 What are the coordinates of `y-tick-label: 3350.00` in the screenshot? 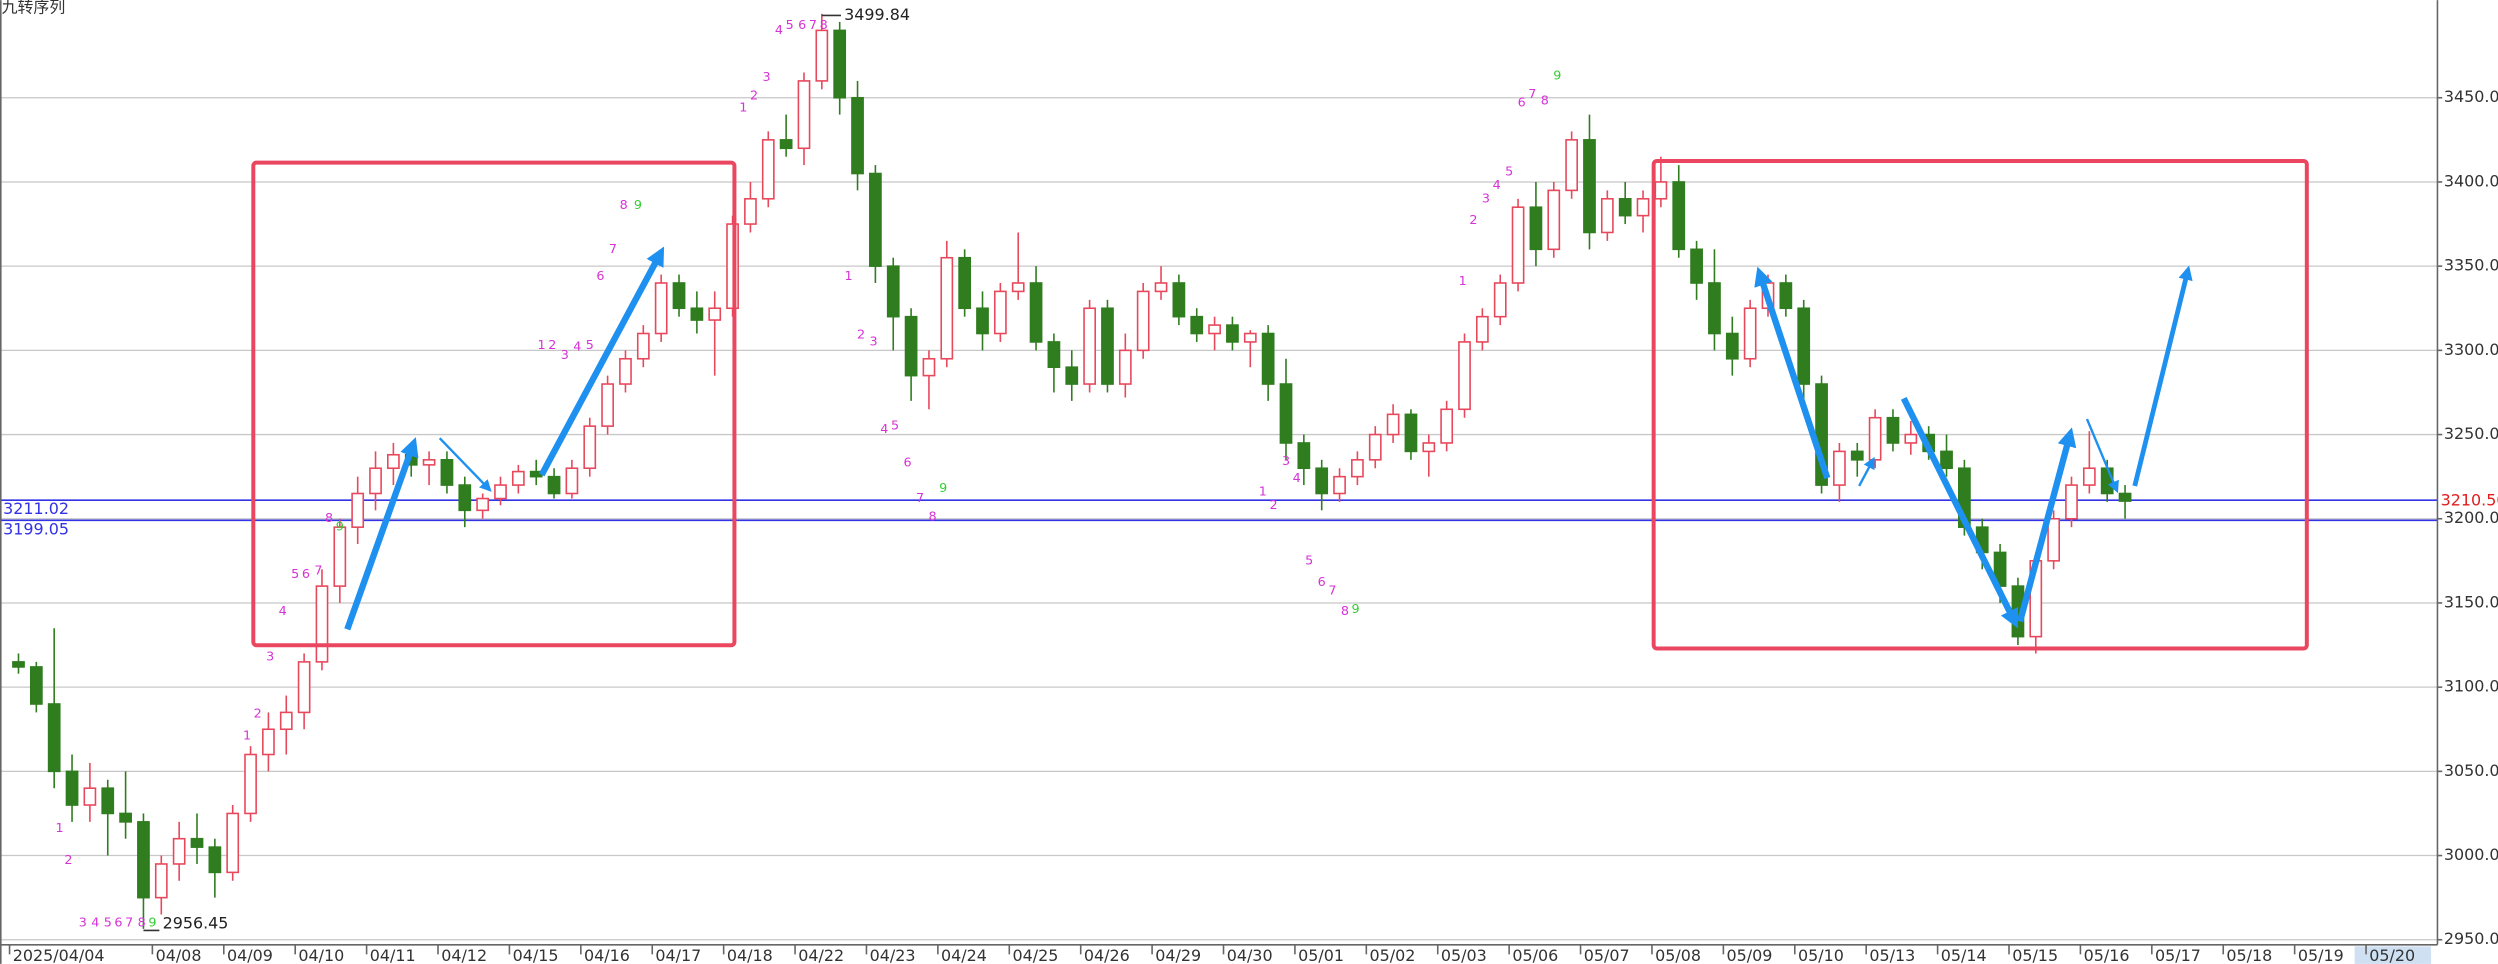 It's located at (2471, 265).